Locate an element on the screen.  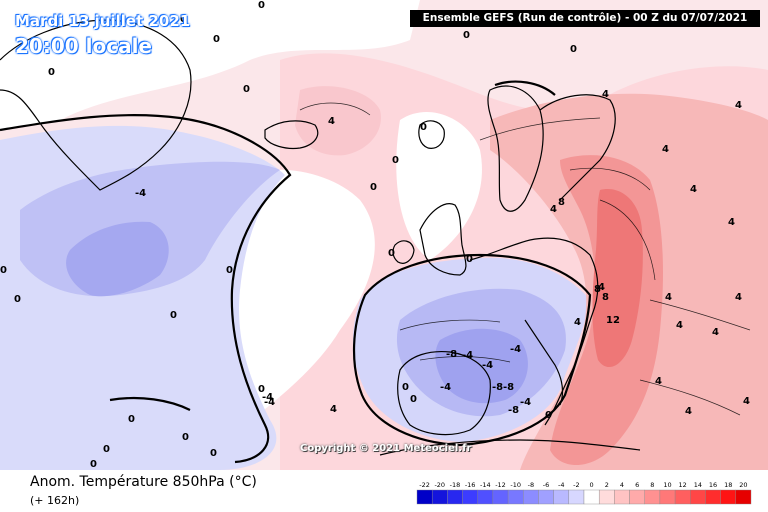
scale-tick-label: 0 is located at coordinates (592, 485).